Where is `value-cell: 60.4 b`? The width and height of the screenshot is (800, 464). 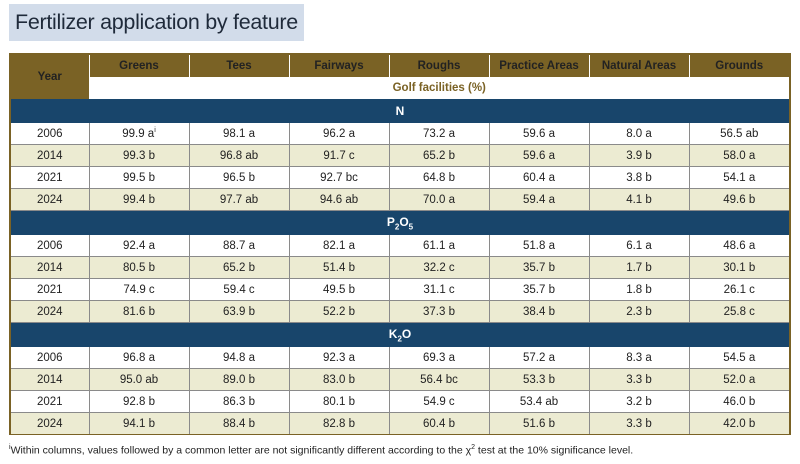 value-cell: 60.4 b is located at coordinates (439, 423).